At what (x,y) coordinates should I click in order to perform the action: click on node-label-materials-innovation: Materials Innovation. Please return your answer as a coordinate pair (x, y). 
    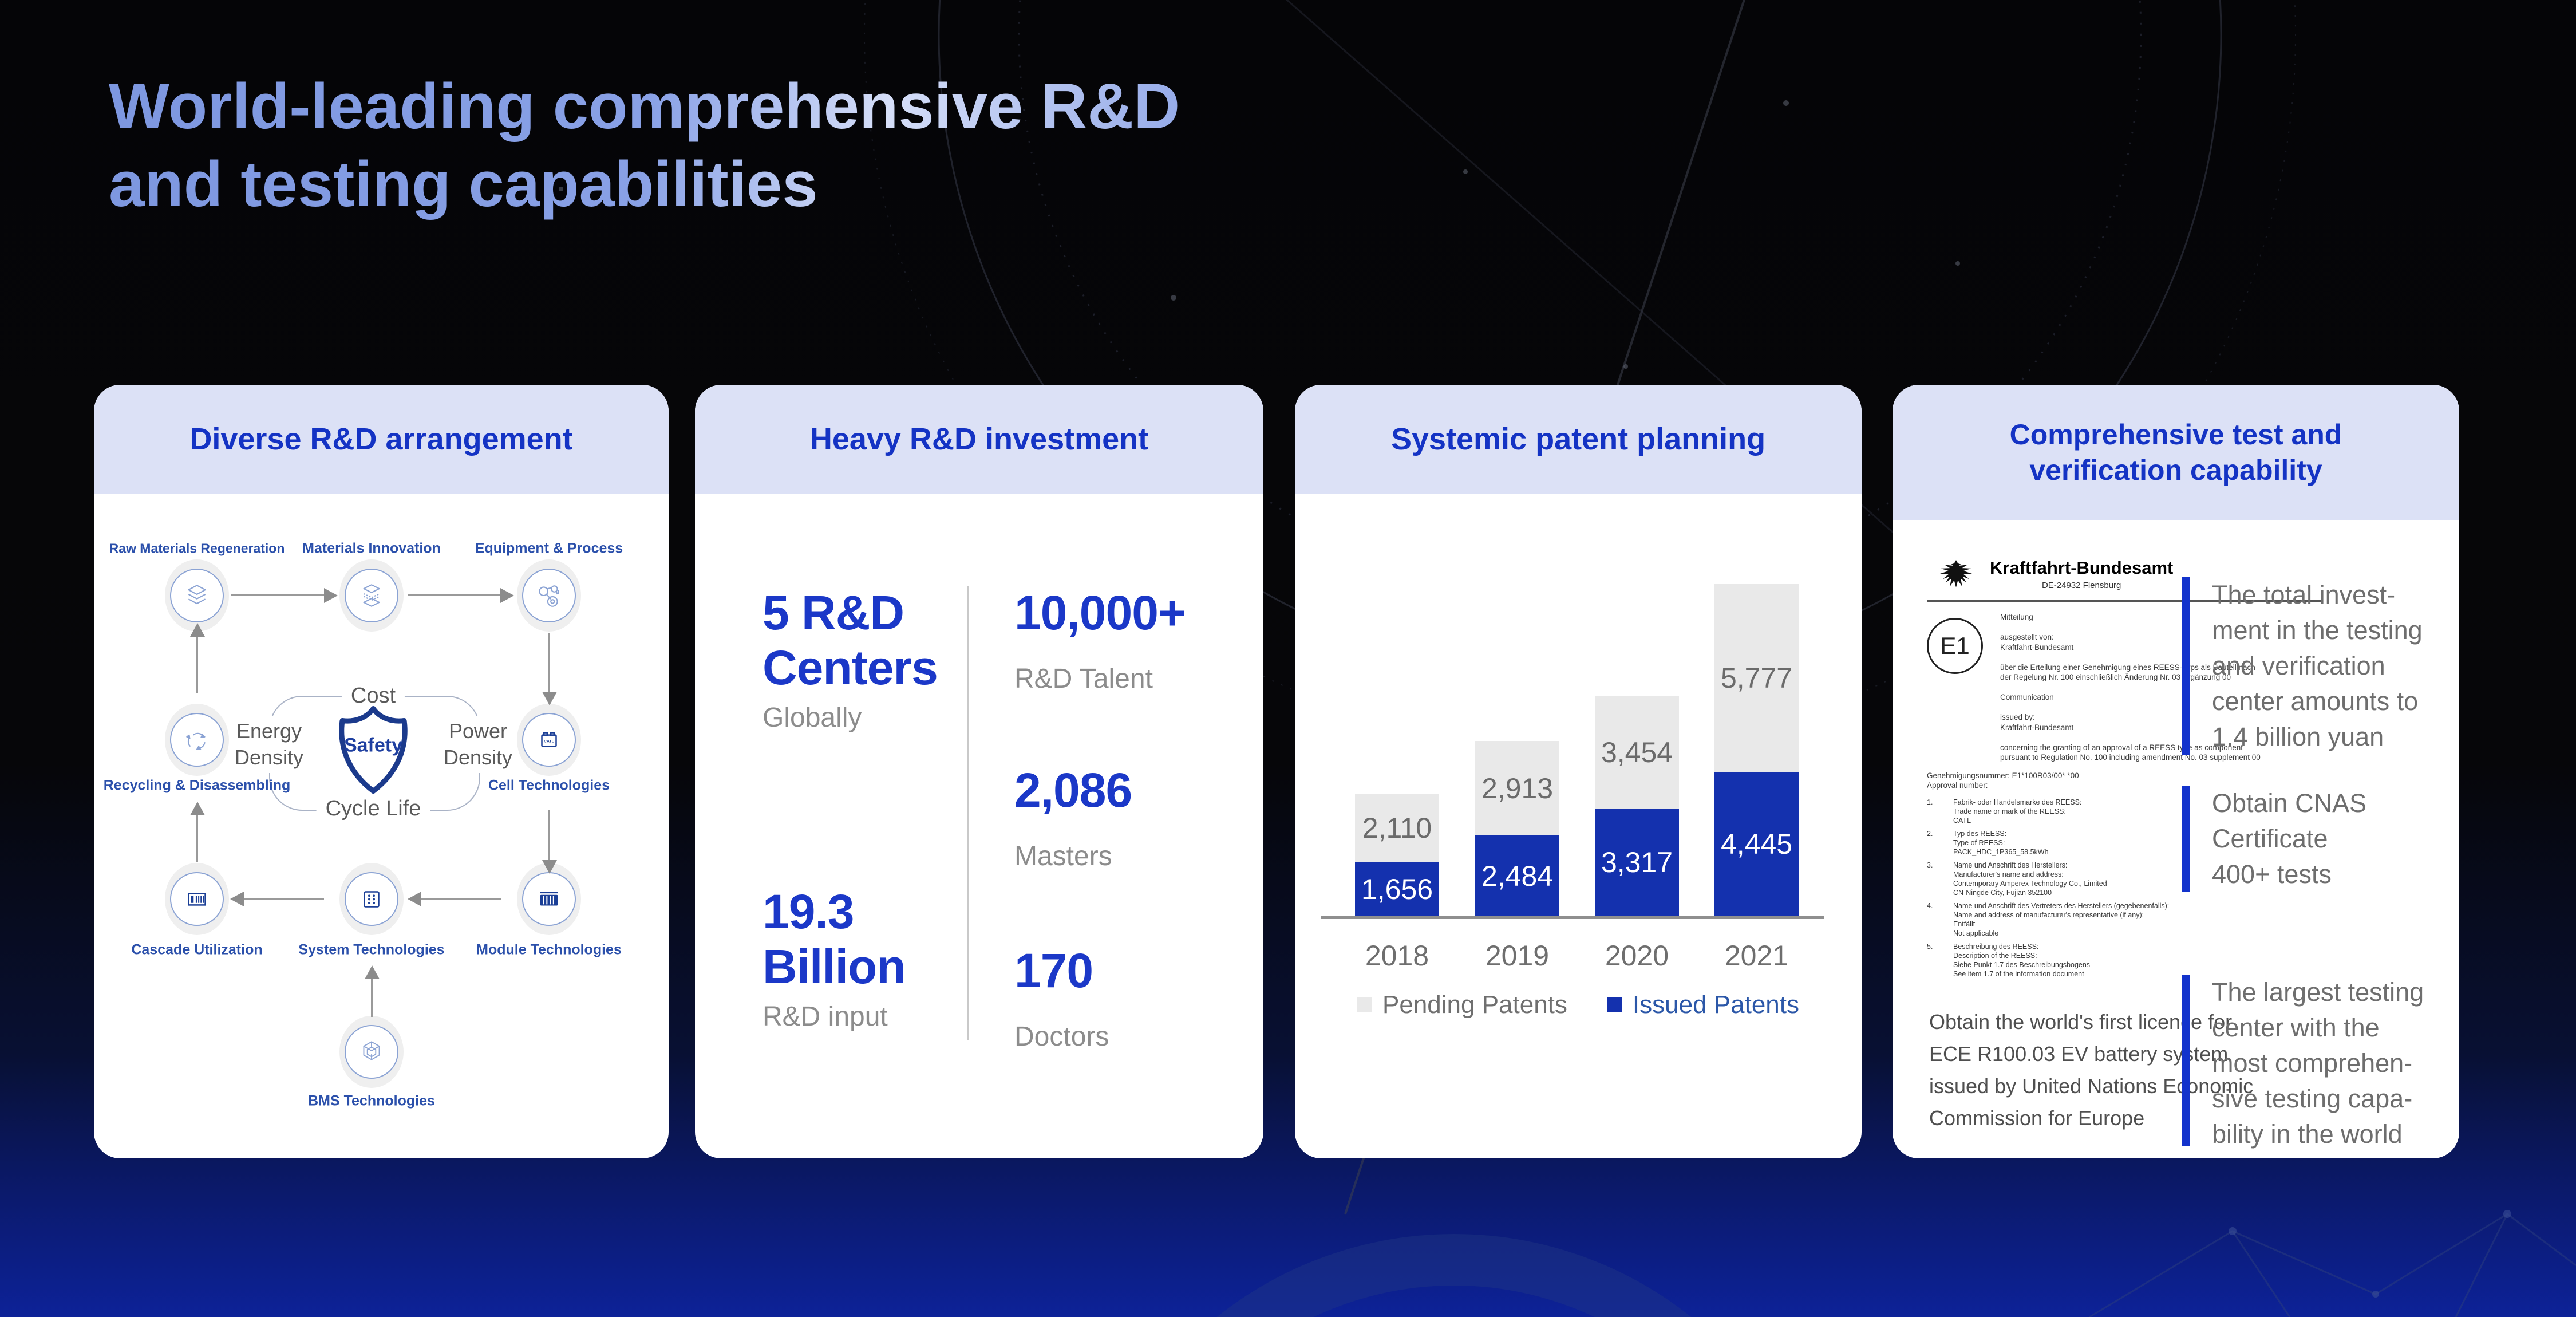
    Looking at the image, I should click on (371, 548).